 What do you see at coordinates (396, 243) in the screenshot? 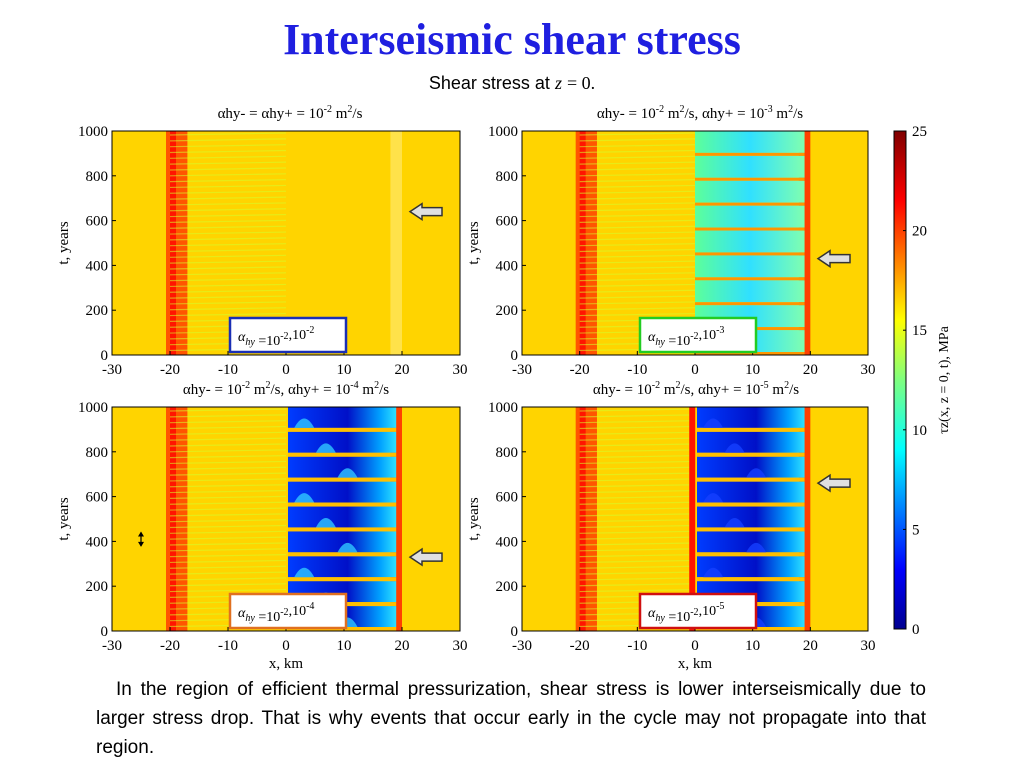
I see `right-band` at bounding box center [396, 243].